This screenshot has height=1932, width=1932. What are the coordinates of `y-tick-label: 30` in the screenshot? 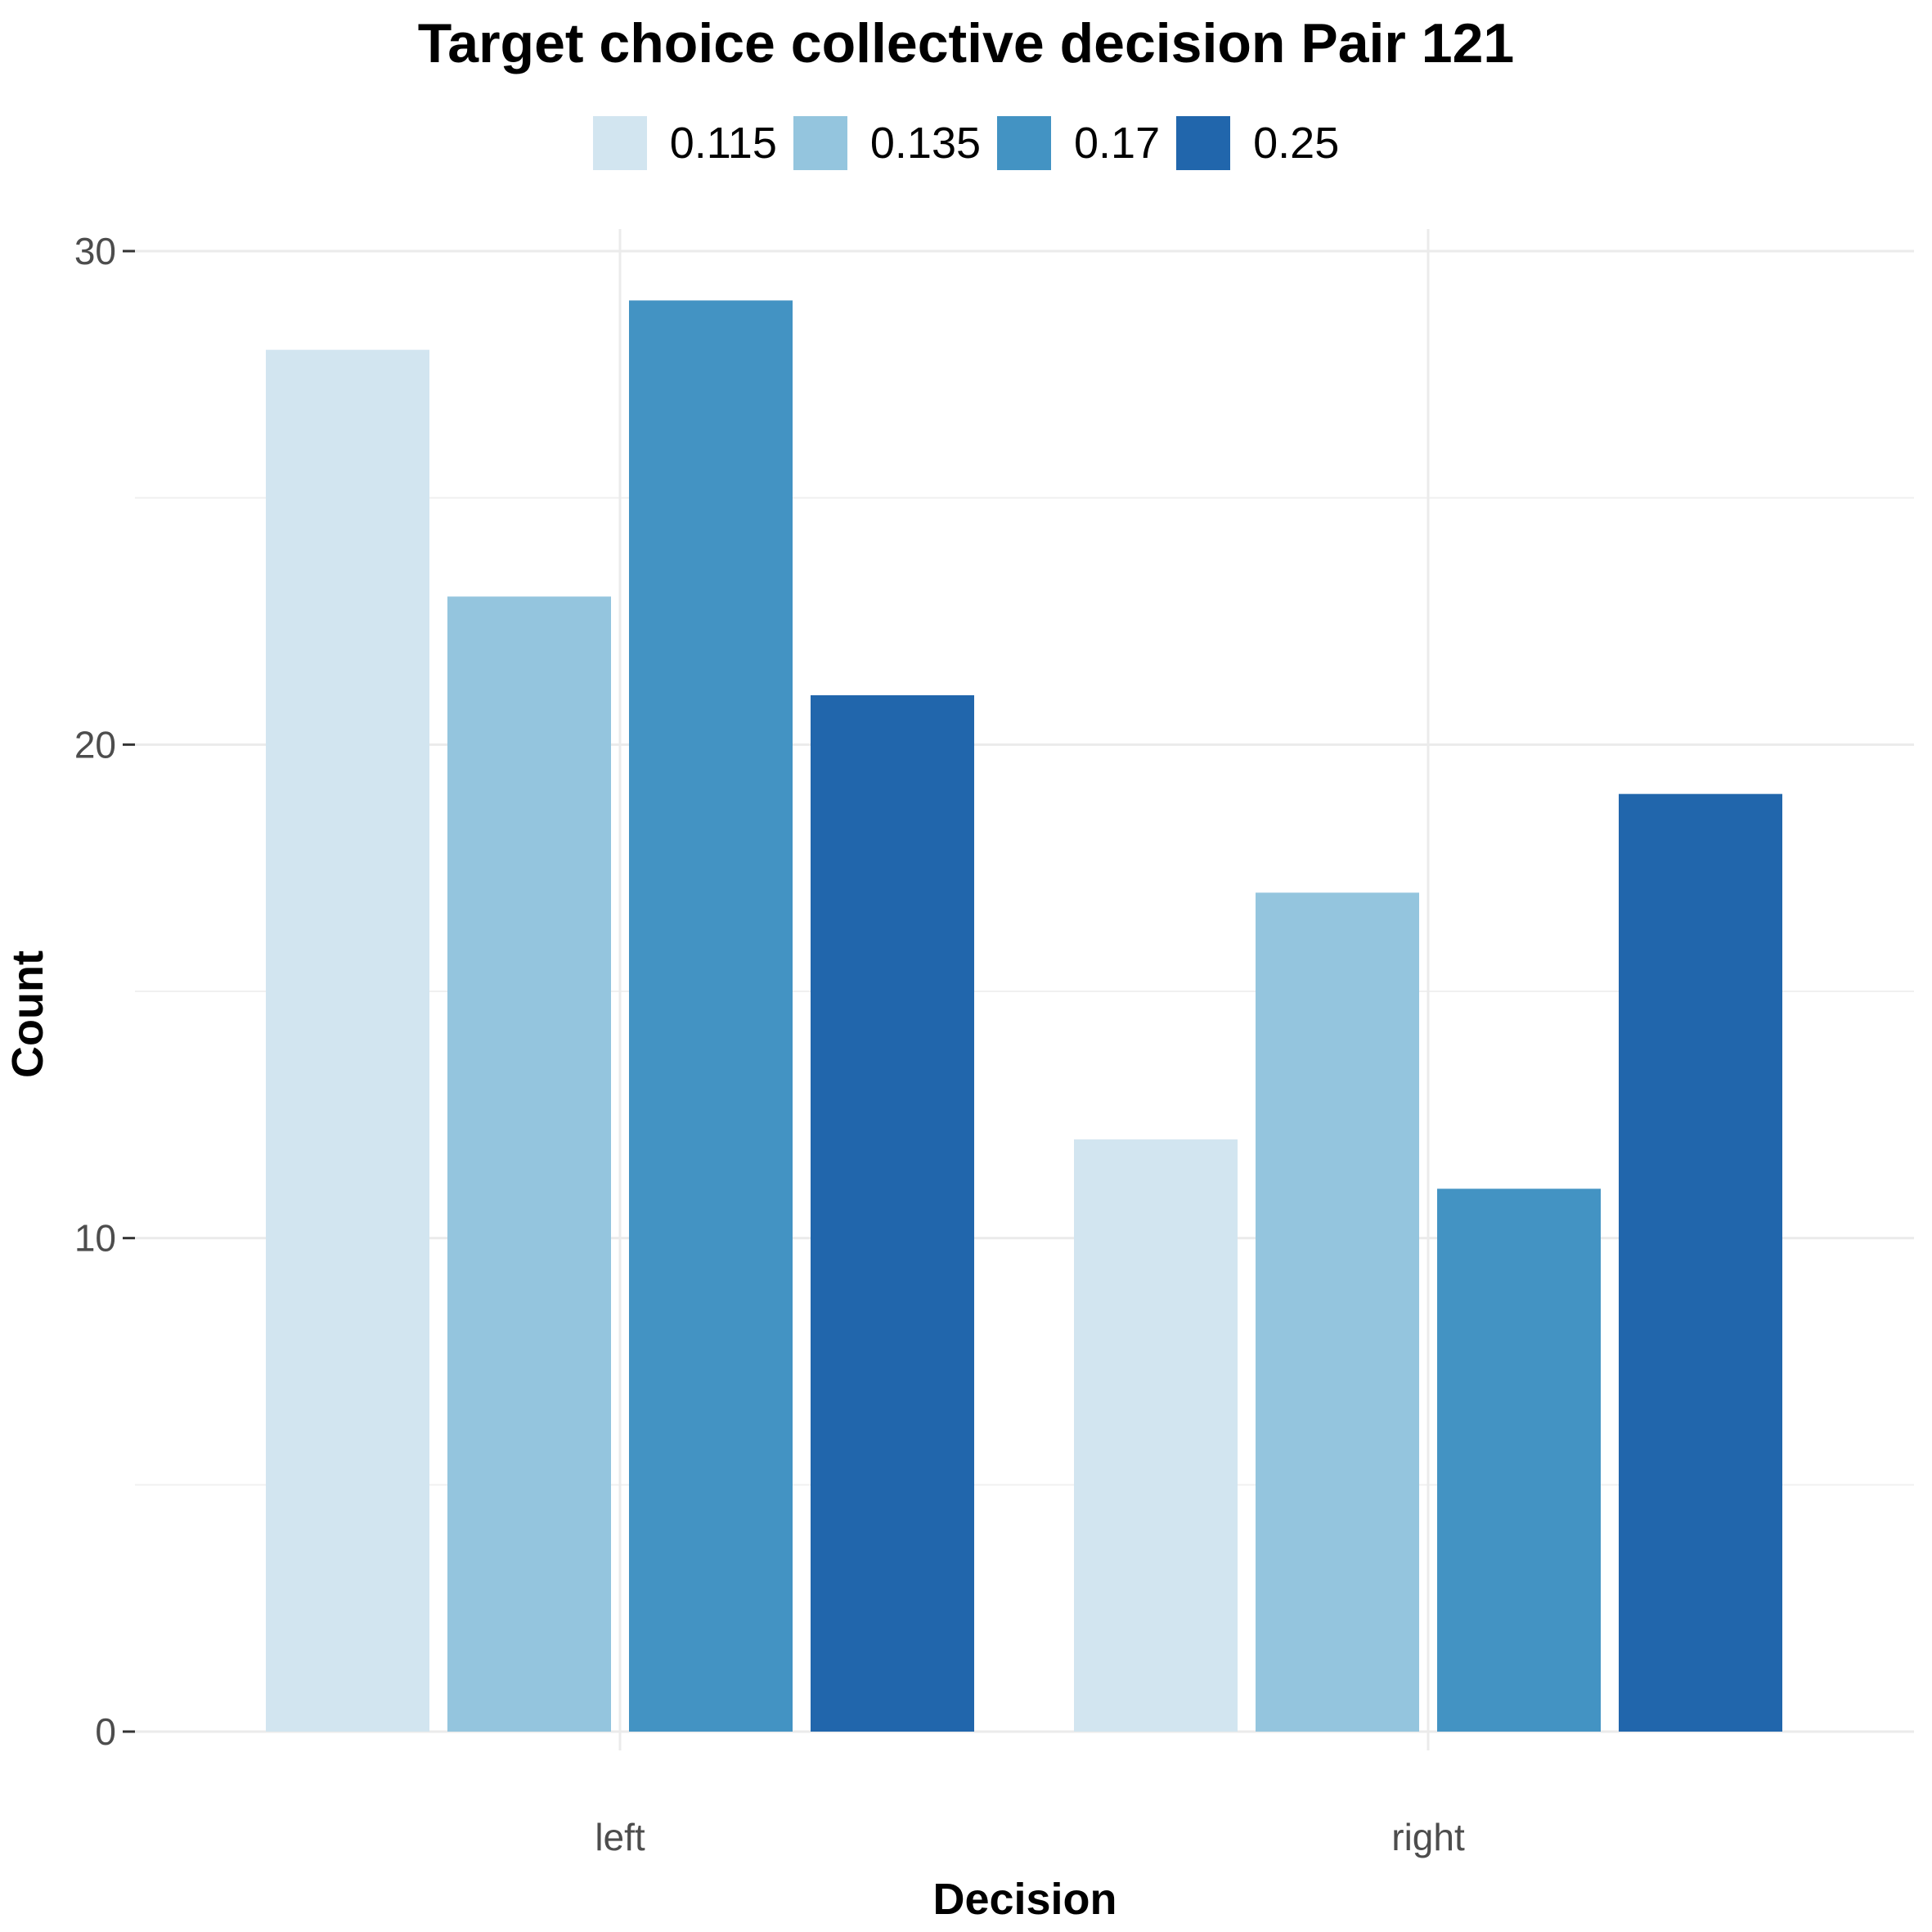 It's located at (95, 251).